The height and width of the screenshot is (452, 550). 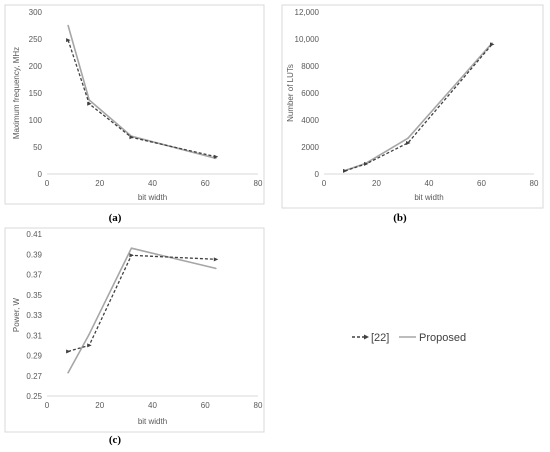 What do you see at coordinates (115, 218) in the screenshot?
I see `panel-label: (a)` at bounding box center [115, 218].